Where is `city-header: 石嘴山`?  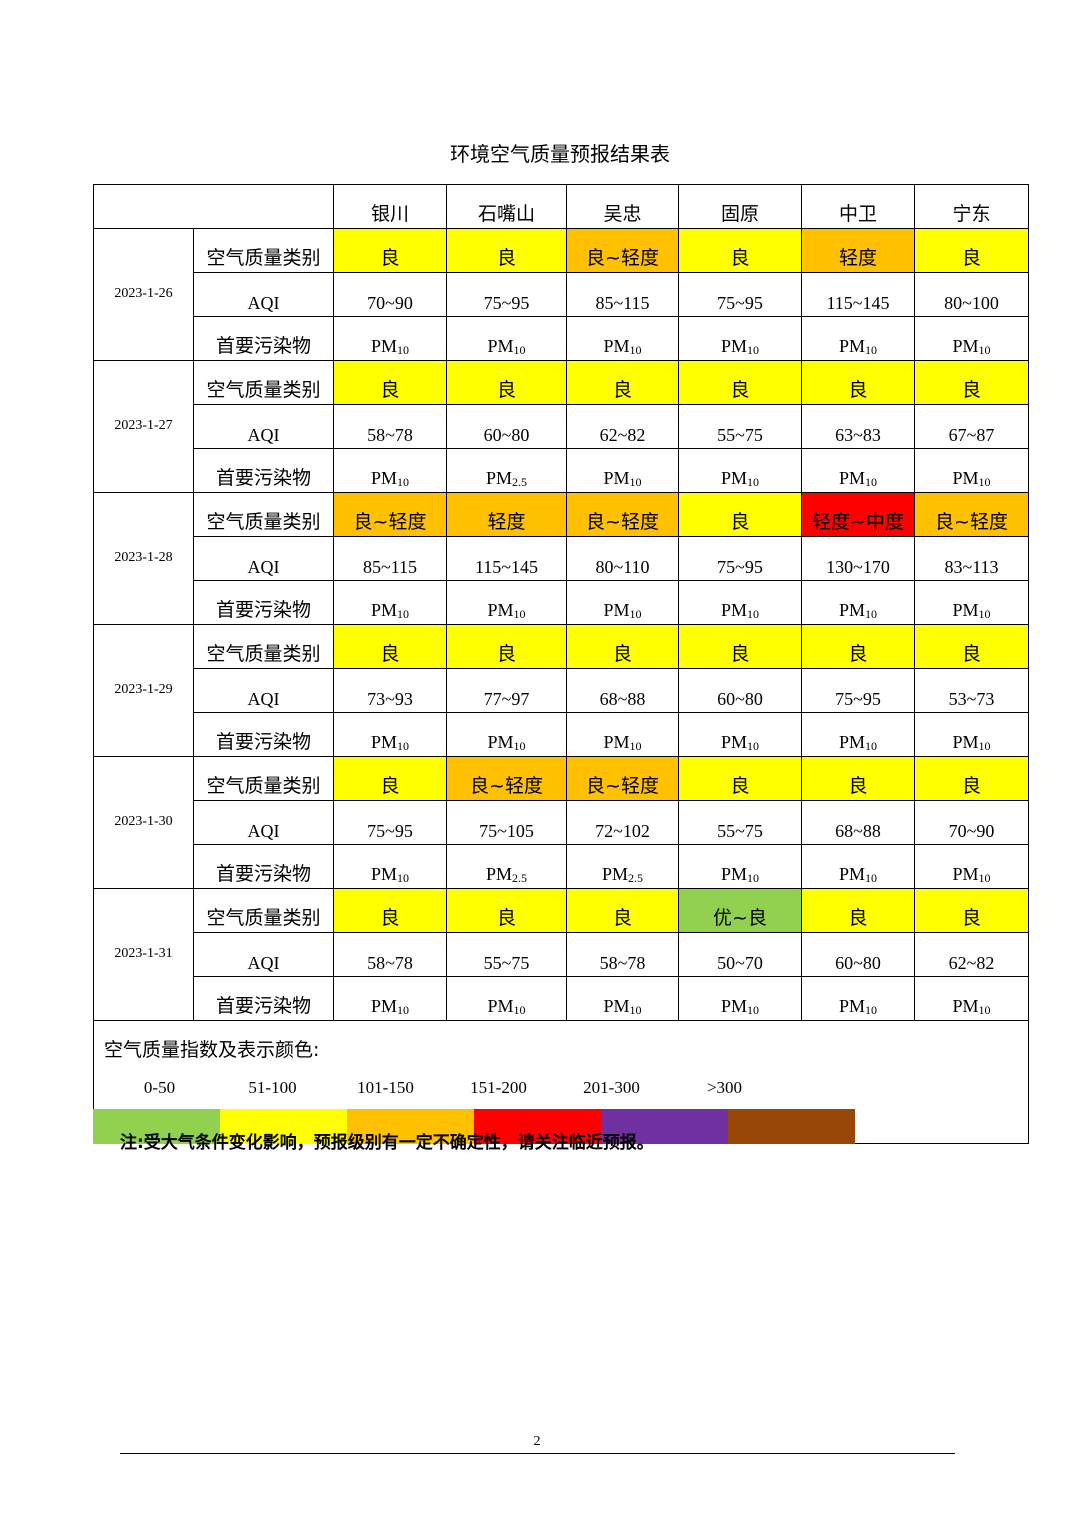 city-header: 石嘴山 is located at coordinates (506, 206).